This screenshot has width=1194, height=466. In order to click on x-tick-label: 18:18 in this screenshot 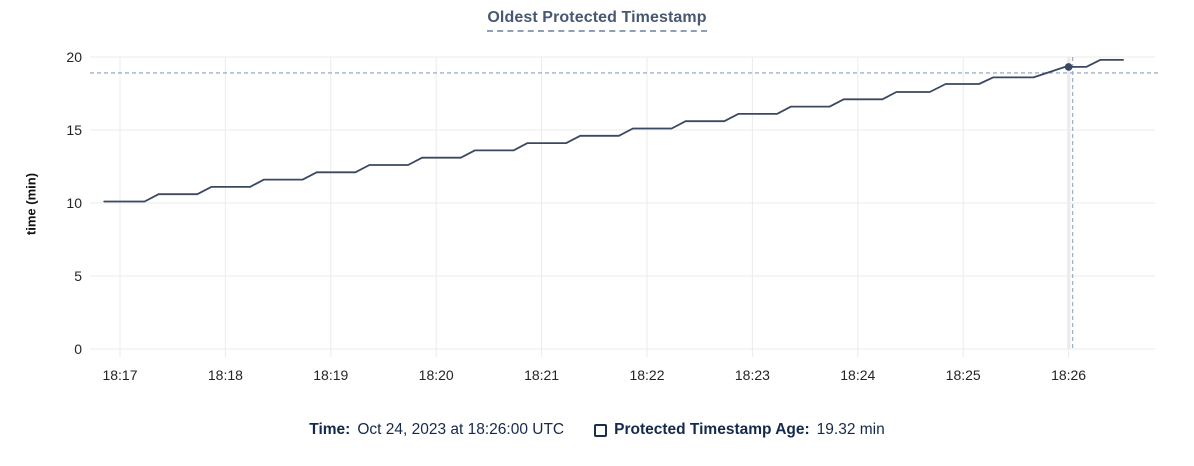, I will do `click(225, 375)`.